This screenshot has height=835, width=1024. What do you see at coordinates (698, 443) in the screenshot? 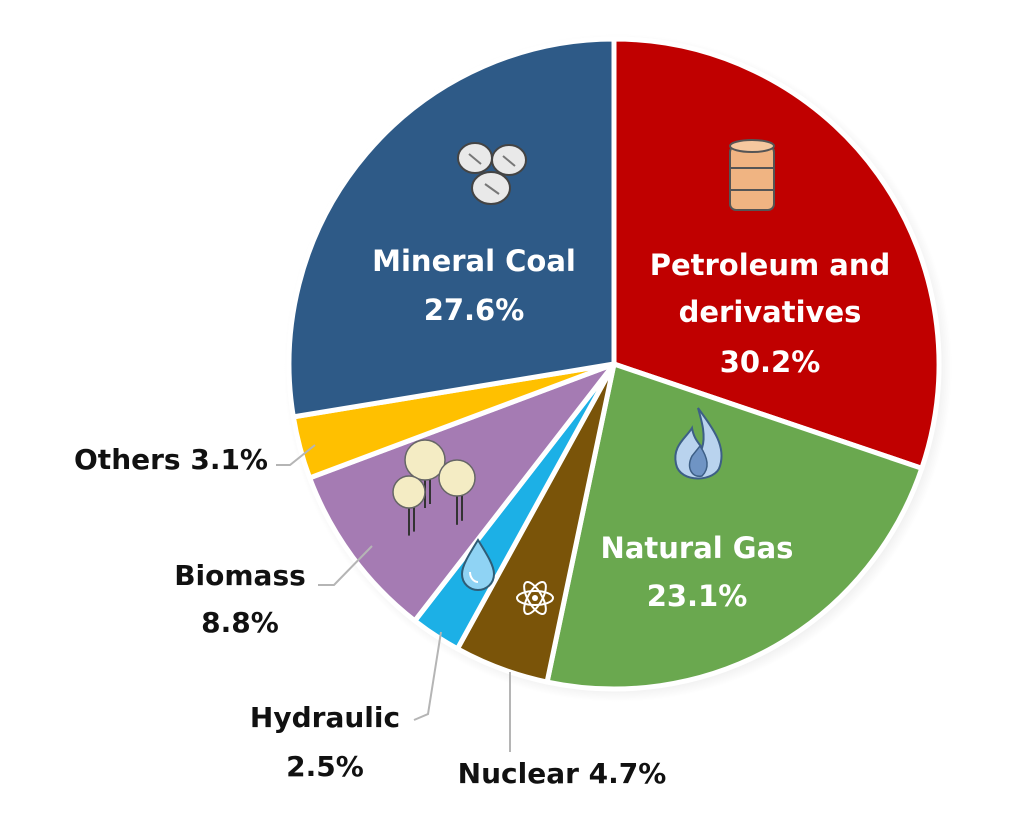
I see `flame-icon` at bounding box center [698, 443].